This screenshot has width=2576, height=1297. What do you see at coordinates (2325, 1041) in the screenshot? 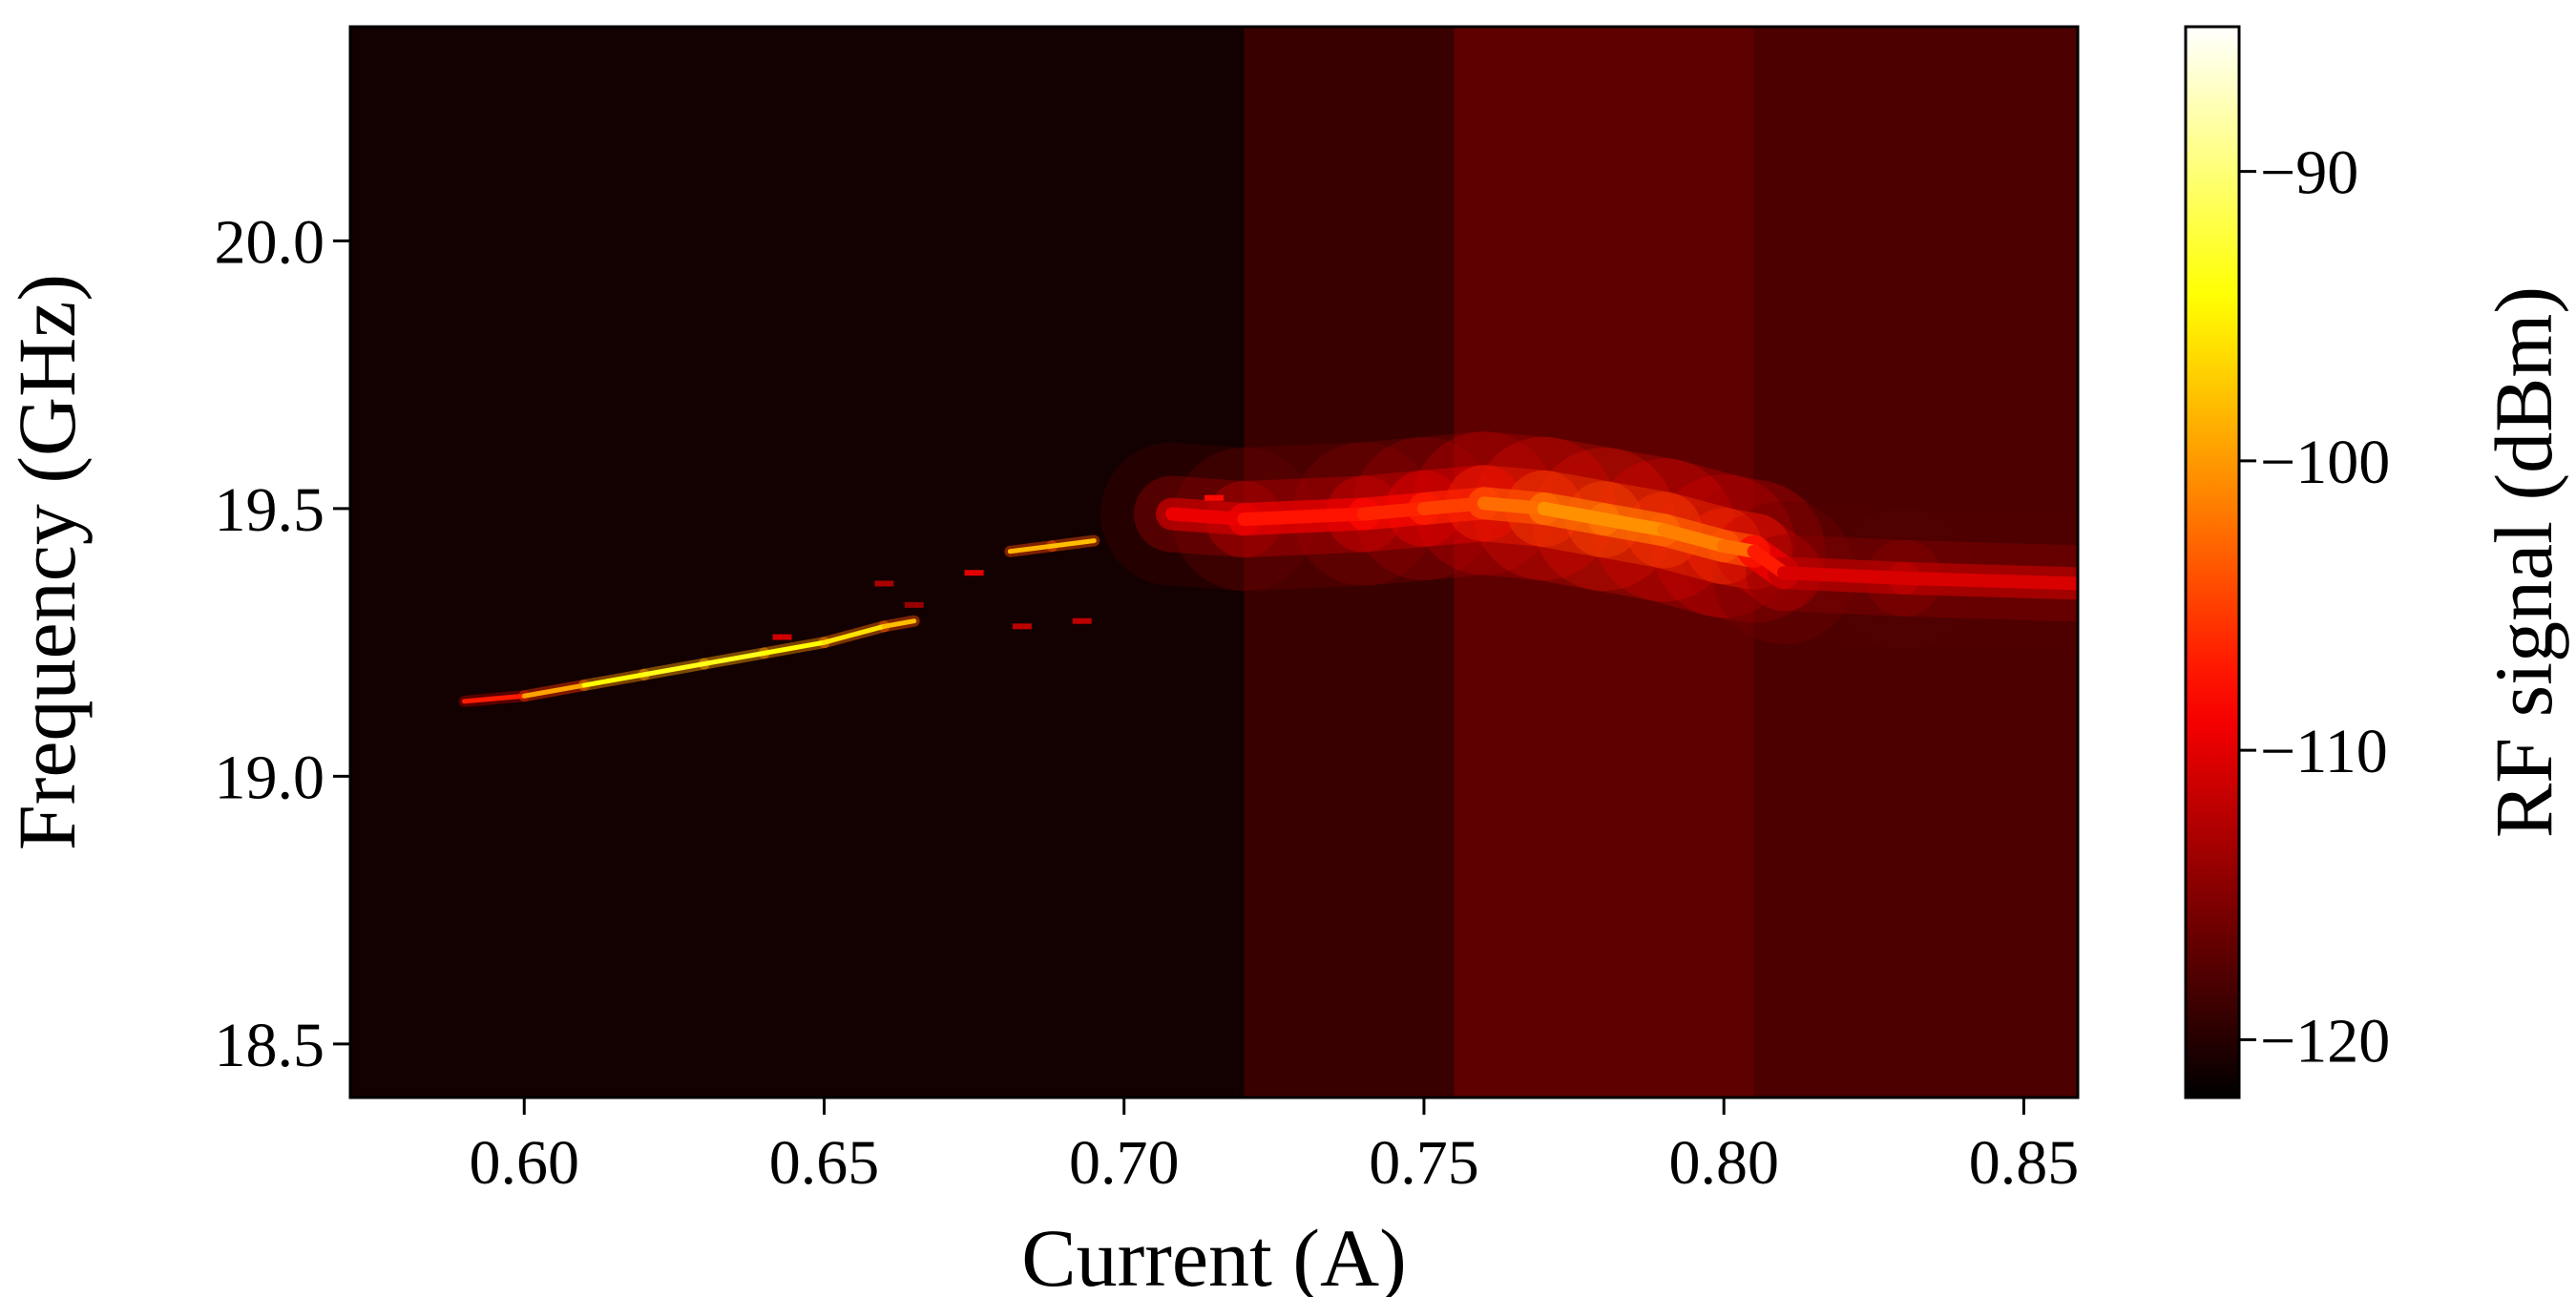
I see `colorbar-tick-label: −120` at bounding box center [2325, 1041].